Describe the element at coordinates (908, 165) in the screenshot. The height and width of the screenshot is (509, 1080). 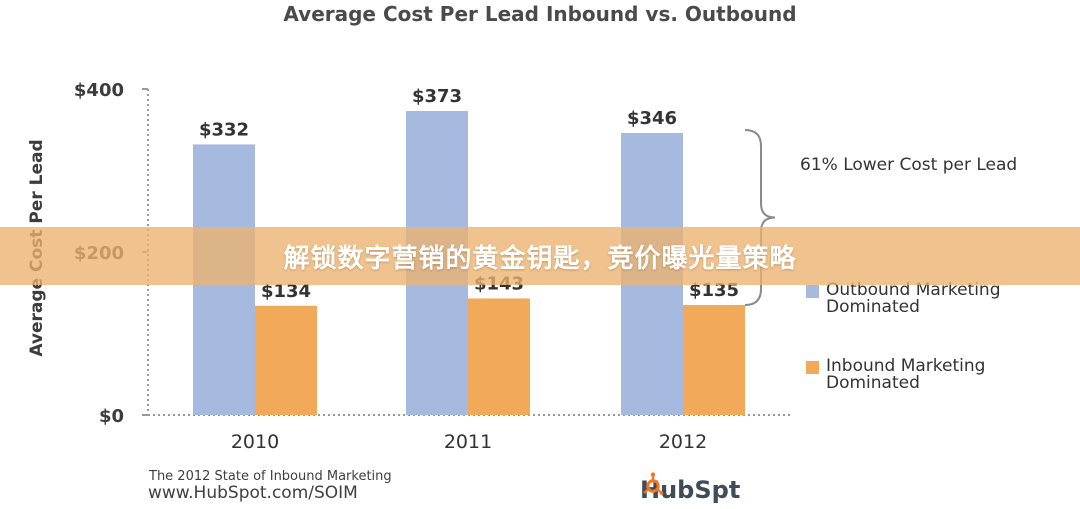
I see `annotation-text: 61% Lower Cost per Lead` at that location.